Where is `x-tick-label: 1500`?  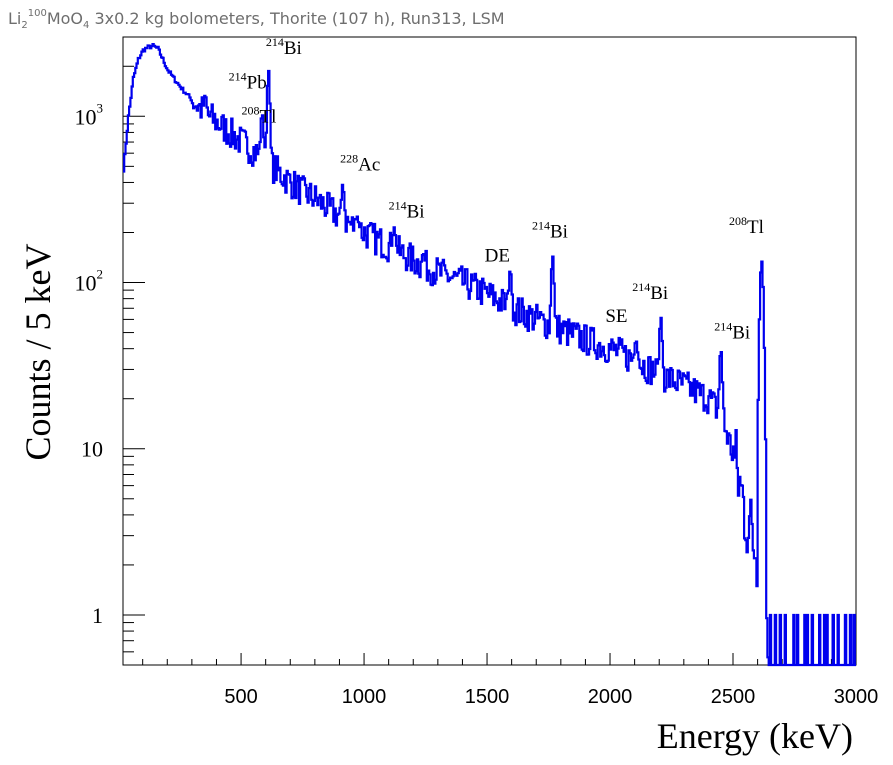
x-tick-label: 1500 is located at coordinates (487, 697).